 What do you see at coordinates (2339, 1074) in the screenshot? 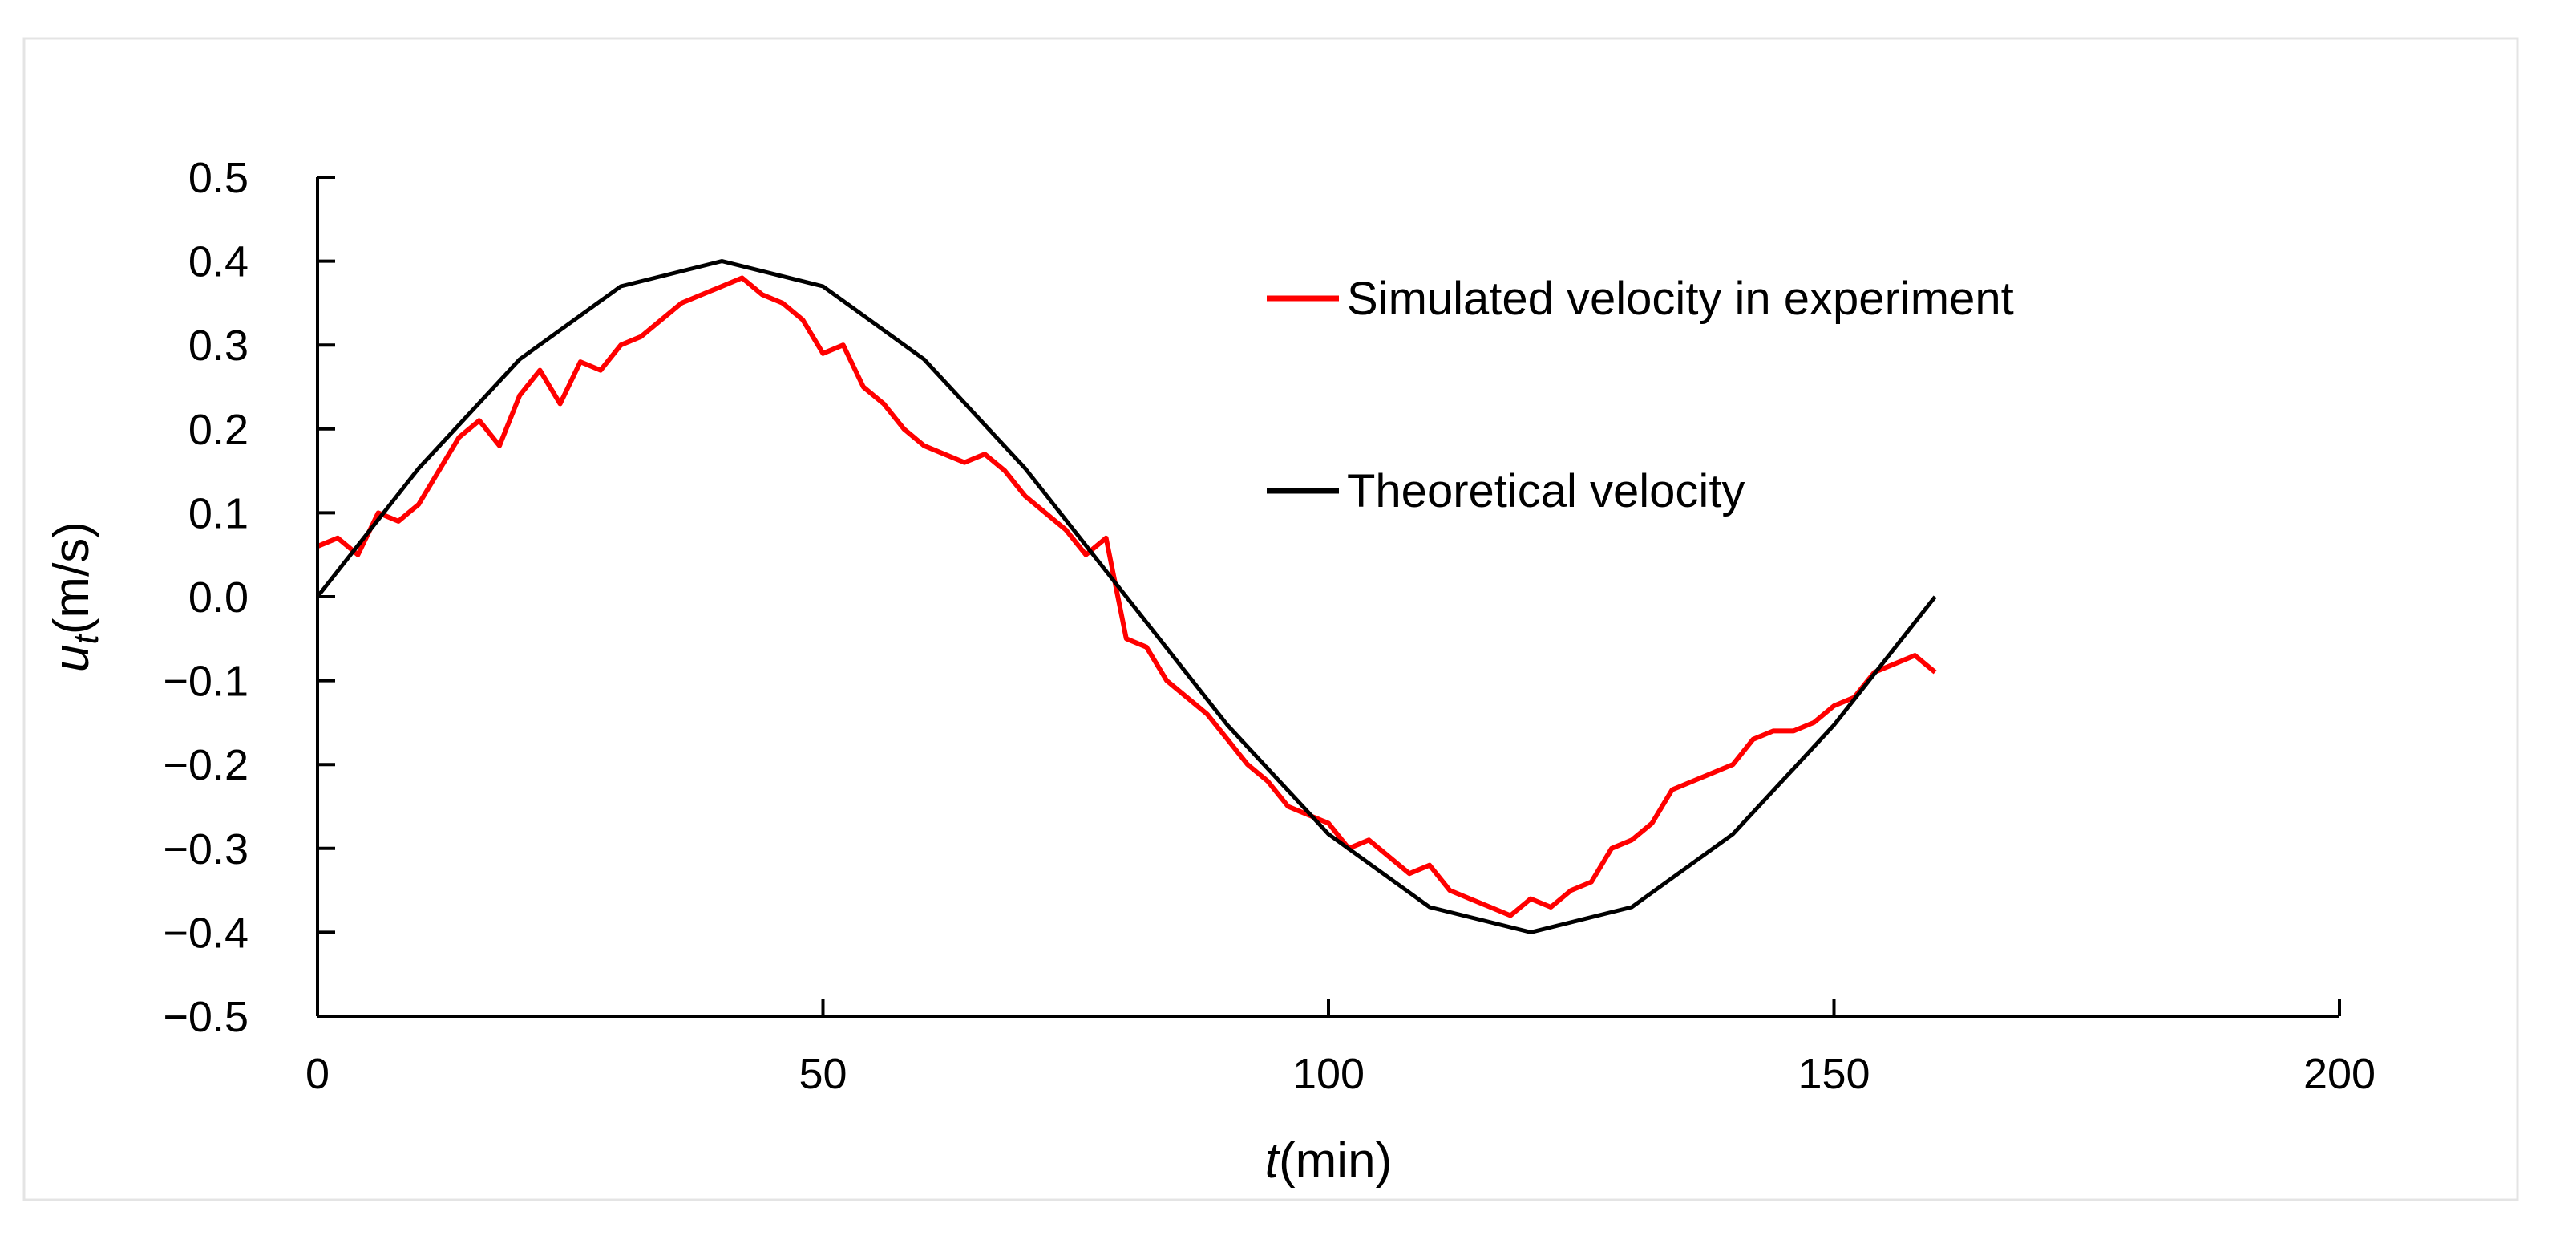
I see `x-tick-label: 200` at bounding box center [2339, 1074].